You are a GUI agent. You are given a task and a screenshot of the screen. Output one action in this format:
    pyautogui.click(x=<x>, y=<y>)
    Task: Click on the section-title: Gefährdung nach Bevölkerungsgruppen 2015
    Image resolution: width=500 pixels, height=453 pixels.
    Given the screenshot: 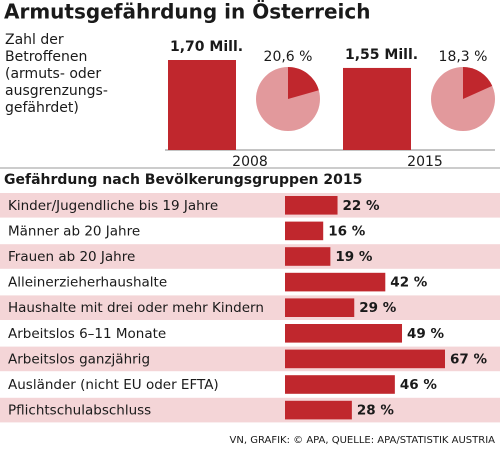 What is the action you would take?
    pyautogui.click(x=183, y=180)
    